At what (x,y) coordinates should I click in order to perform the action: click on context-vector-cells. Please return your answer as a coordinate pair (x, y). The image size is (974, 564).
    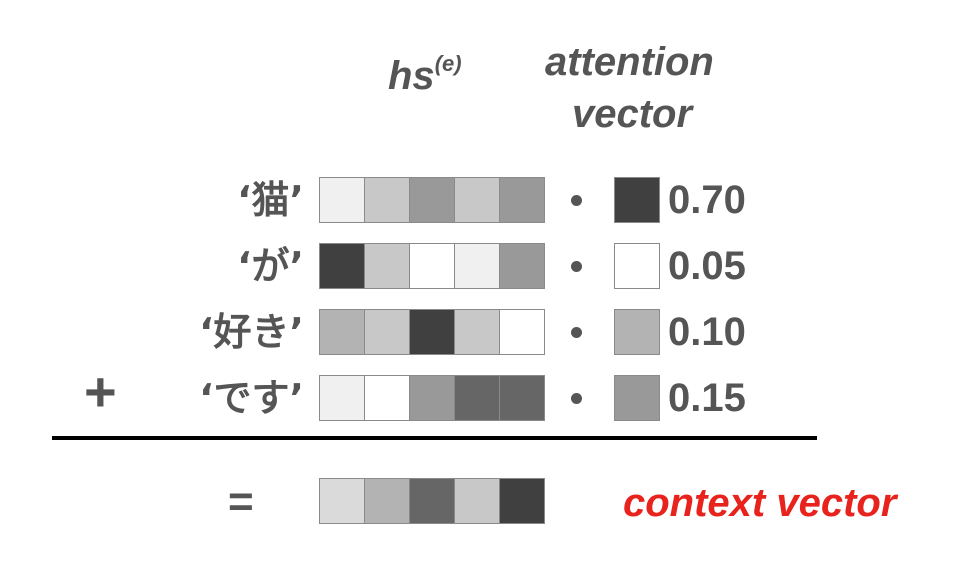
    Looking at the image, I should click on (432, 501).